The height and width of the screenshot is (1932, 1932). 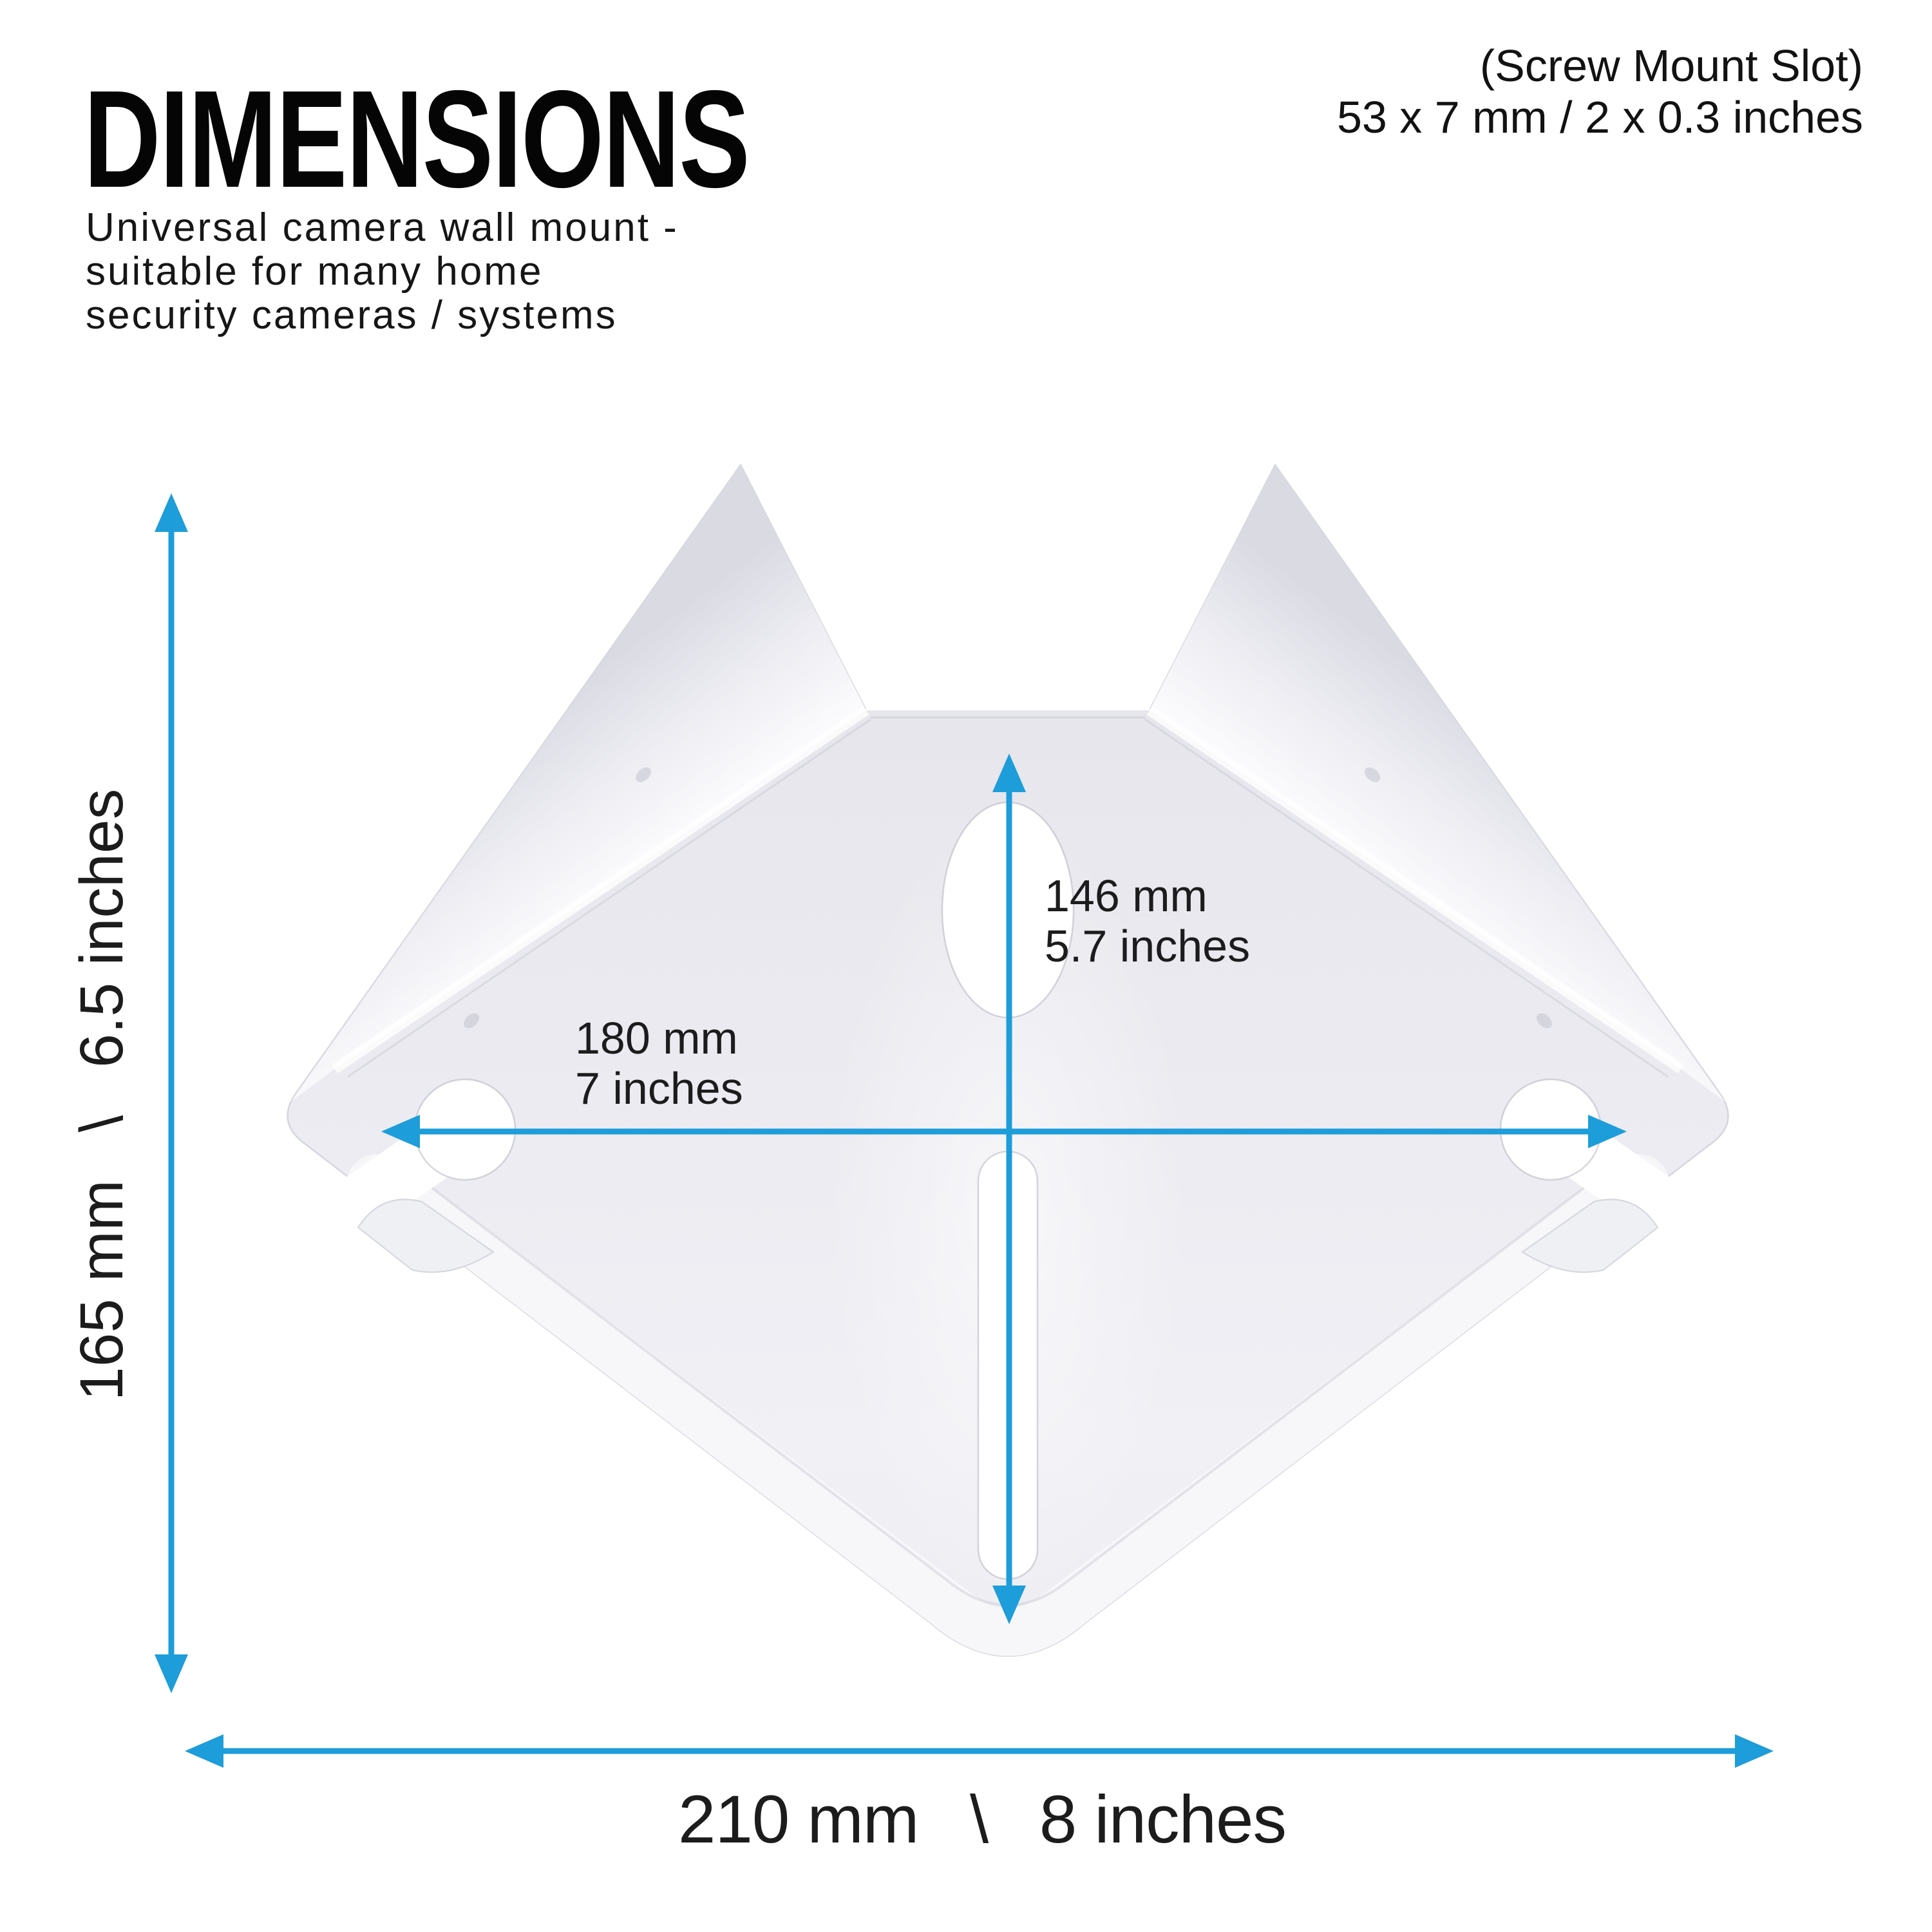 I want to click on plate-width-label: 180 mm 7 inches, so click(x=659, y=1063).